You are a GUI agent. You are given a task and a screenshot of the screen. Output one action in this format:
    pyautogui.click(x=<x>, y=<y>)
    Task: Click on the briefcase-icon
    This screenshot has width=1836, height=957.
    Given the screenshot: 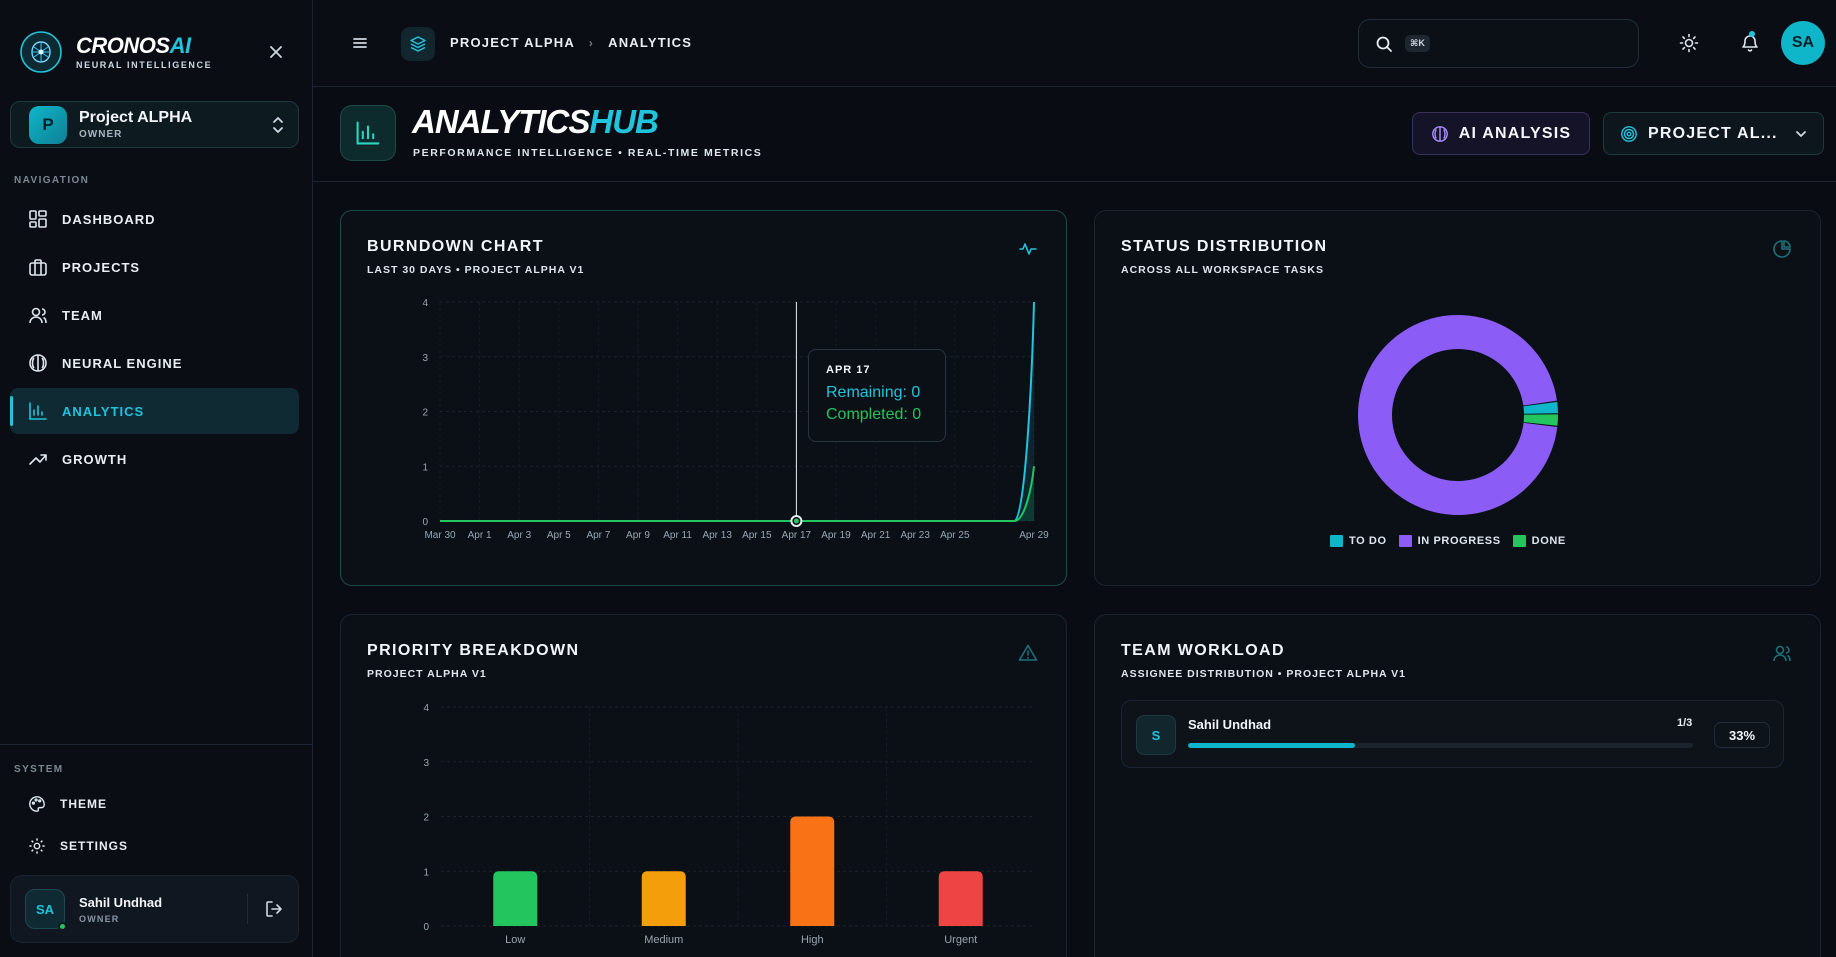 What is the action you would take?
    pyautogui.click(x=38, y=267)
    